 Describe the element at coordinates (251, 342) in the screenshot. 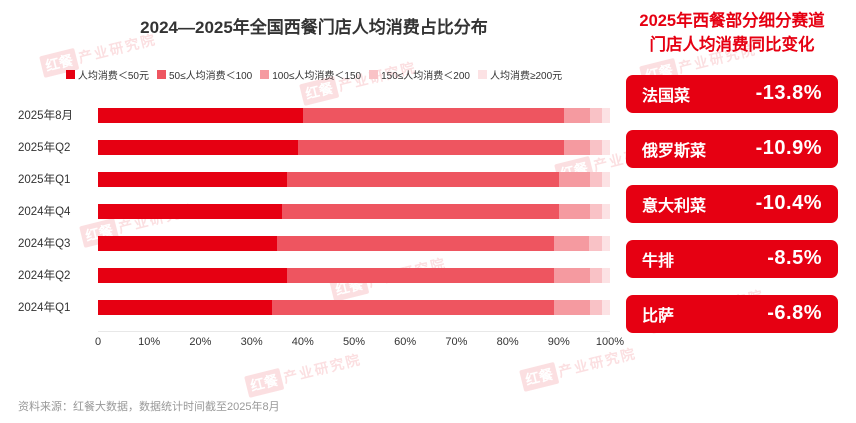

I see `x-tick-label: 30%` at that location.